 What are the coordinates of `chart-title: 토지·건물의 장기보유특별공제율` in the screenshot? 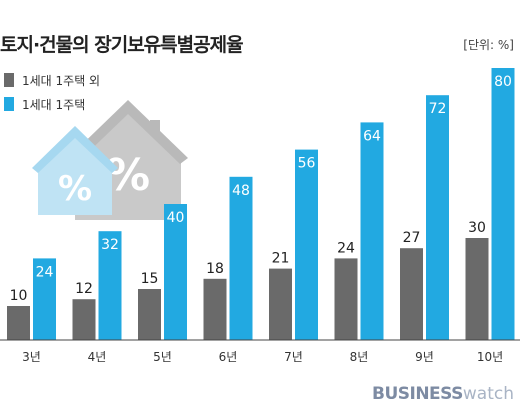 It's located at (122, 45).